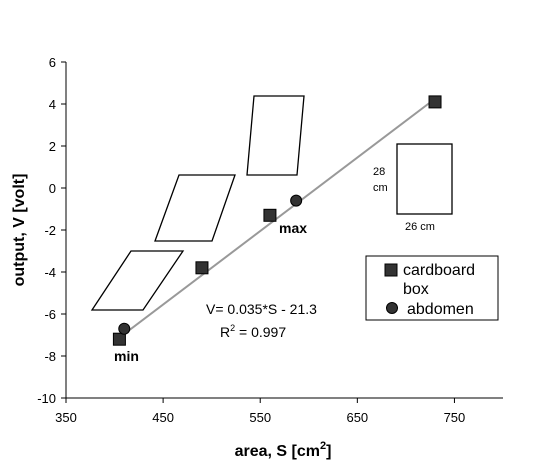 The width and height of the screenshot is (549, 471). I want to click on y-tick-label: -2, so click(50, 230).